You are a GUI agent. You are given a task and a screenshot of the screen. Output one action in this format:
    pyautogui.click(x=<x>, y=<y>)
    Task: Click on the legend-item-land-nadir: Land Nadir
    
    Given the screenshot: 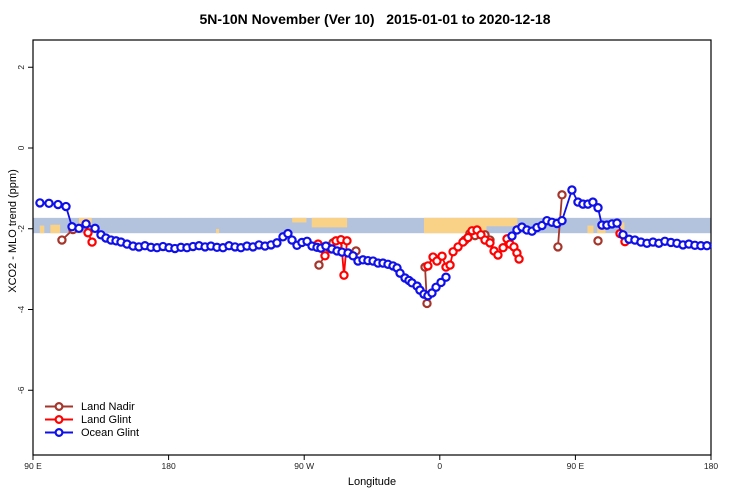 What is the action you would take?
    pyautogui.click(x=91, y=406)
    